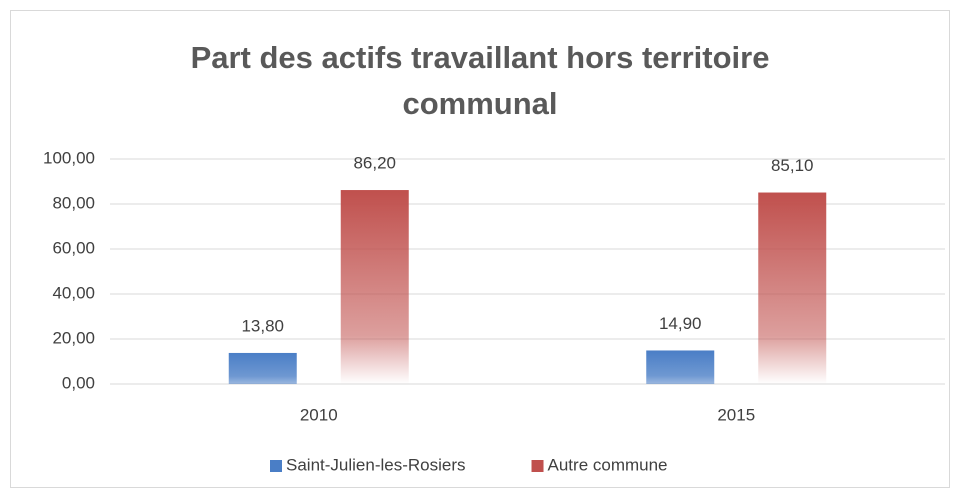 This screenshot has height=498, width=961. Describe the element at coordinates (792, 165) in the screenshot. I see `value-label: 85,10` at that location.